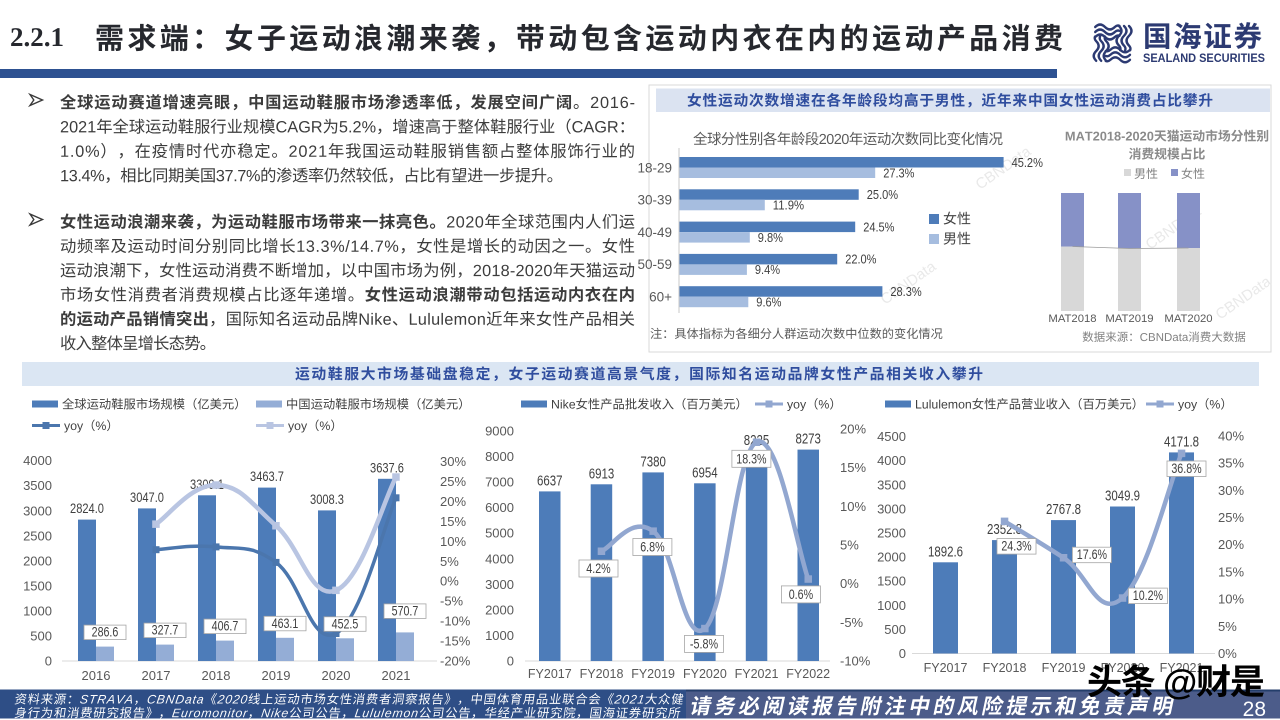 This screenshot has width=1280, height=720. I want to click on svg-text: 7000, so click(499, 482).